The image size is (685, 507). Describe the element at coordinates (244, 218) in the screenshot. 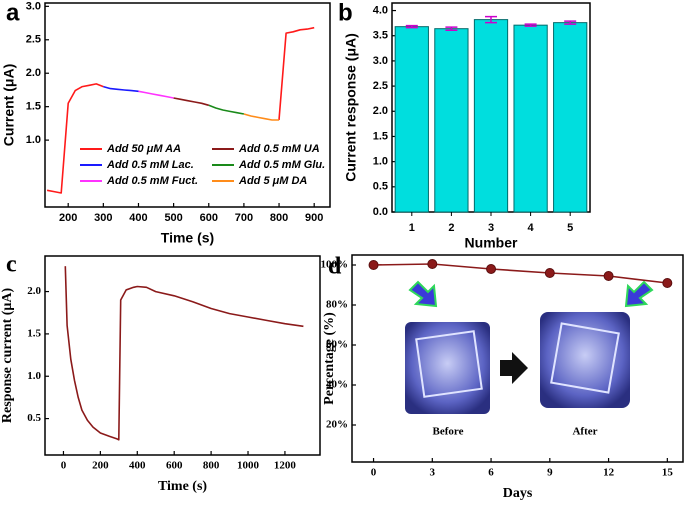

I see `x-tick-label: 700` at that location.